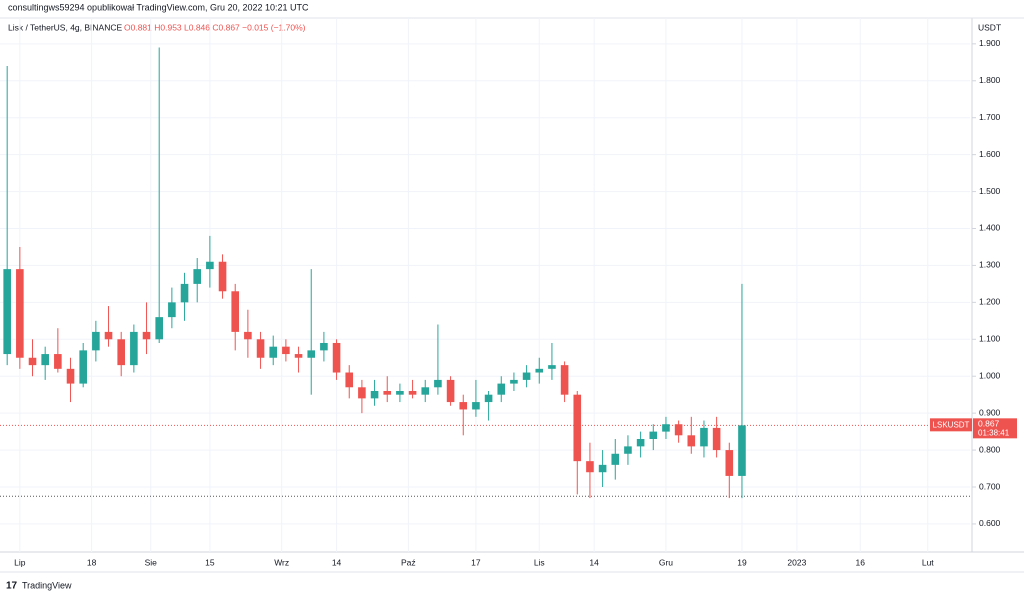 The height and width of the screenshot is (598, 1024). I want to click on x-tick-label: Paź, so click(408, 562).